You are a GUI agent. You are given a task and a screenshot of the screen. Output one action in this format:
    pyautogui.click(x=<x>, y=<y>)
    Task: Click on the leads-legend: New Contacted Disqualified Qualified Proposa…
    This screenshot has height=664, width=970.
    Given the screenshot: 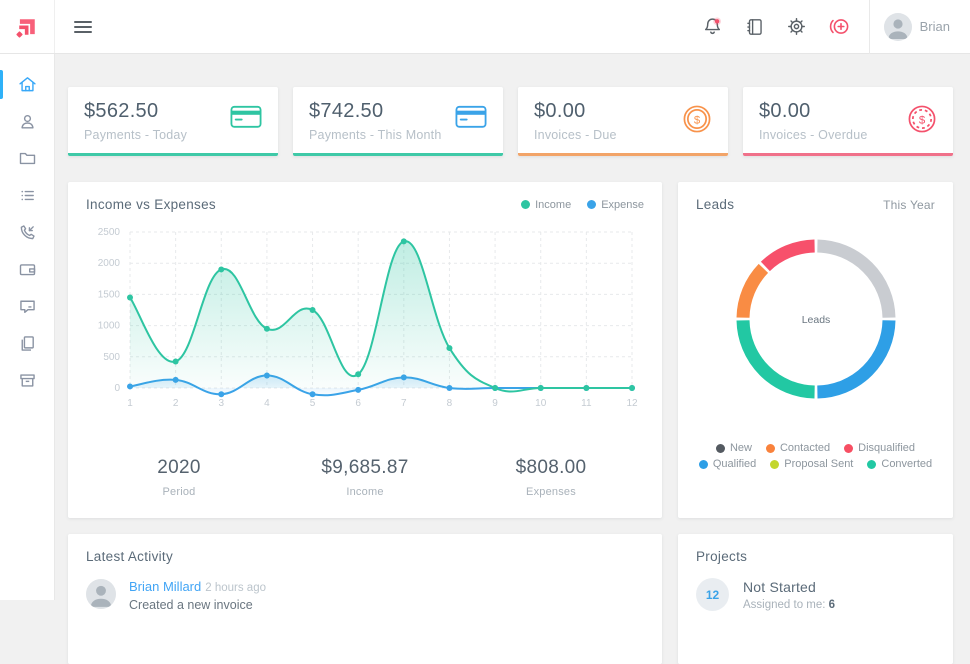 What is the action you would take?
    pyautogui.click(x=815, y=456)
    